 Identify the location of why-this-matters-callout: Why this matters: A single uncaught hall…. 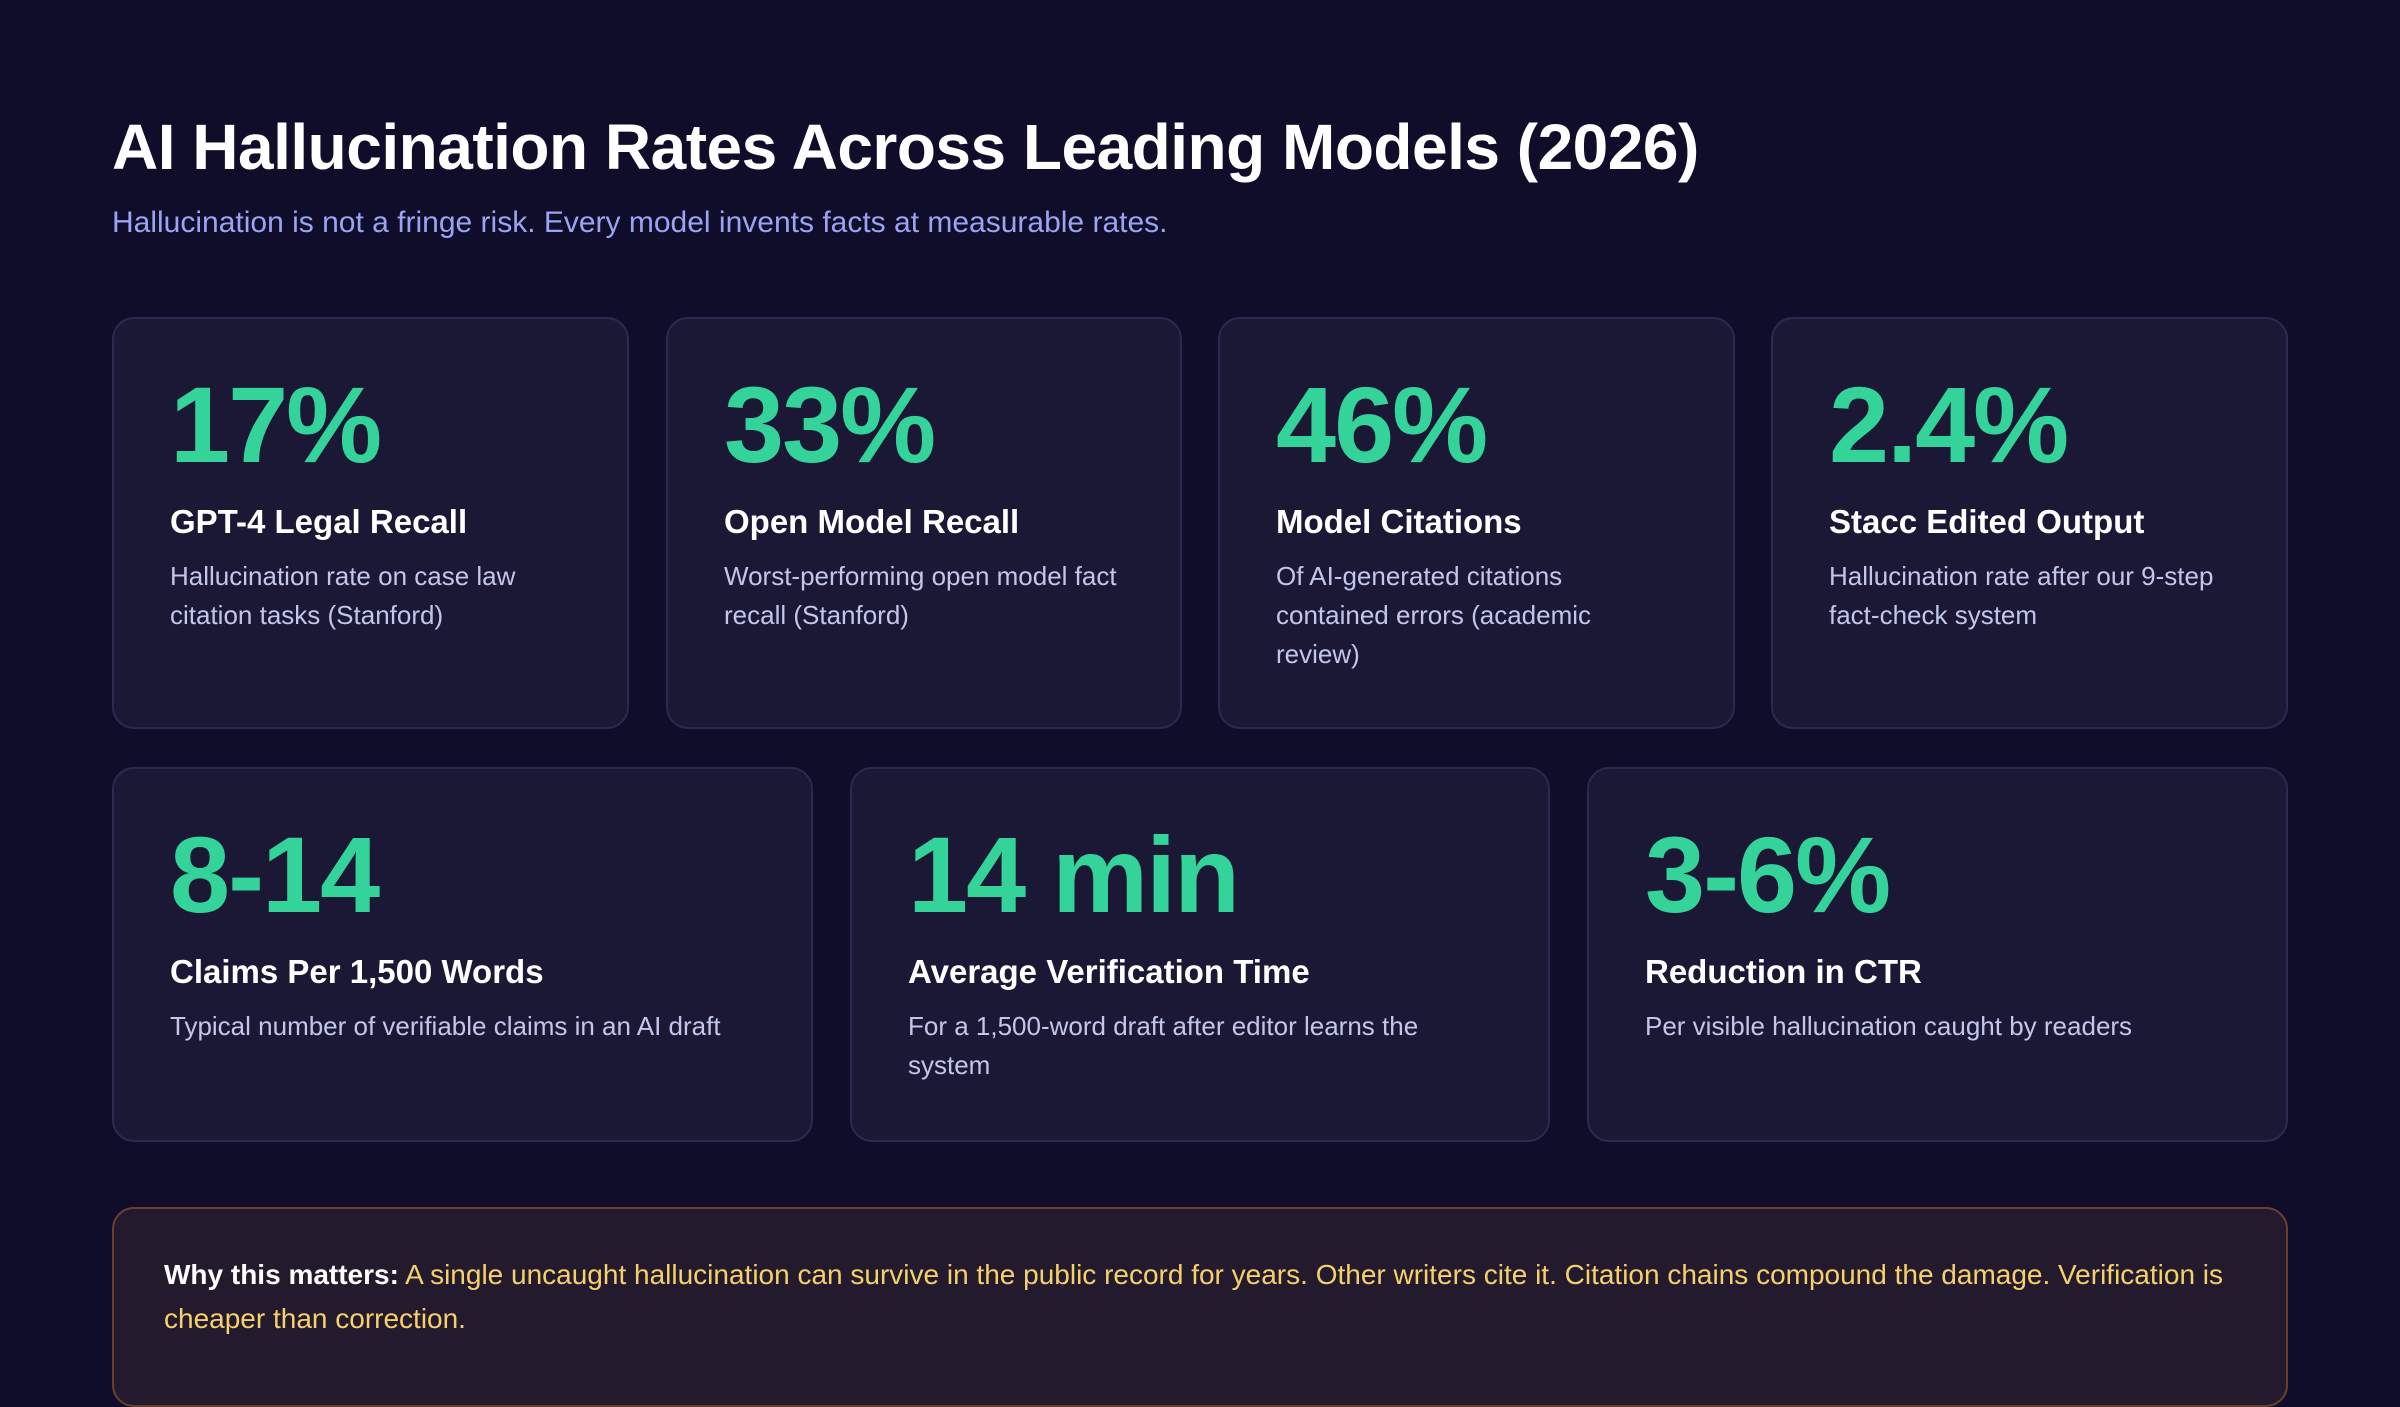
(1200, 1307).